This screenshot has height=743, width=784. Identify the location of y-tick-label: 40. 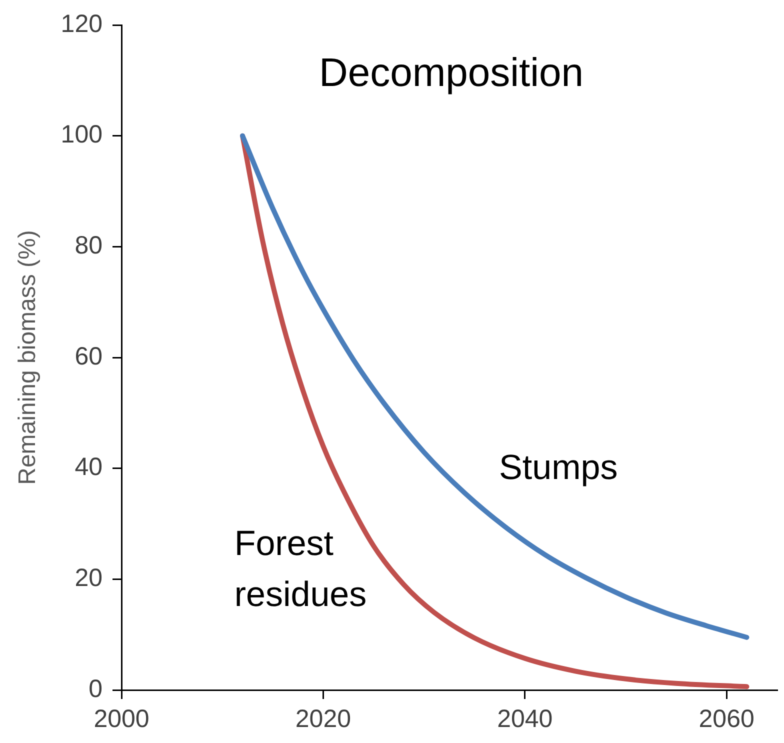
(88, 467).